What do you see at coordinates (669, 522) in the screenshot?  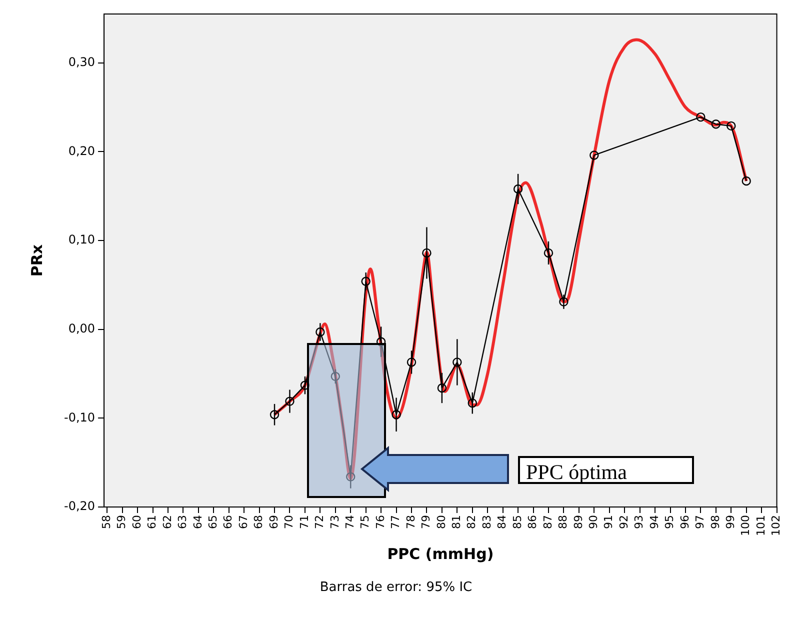 I see `x-tick-label: 95` at bounding box center [669, 522].